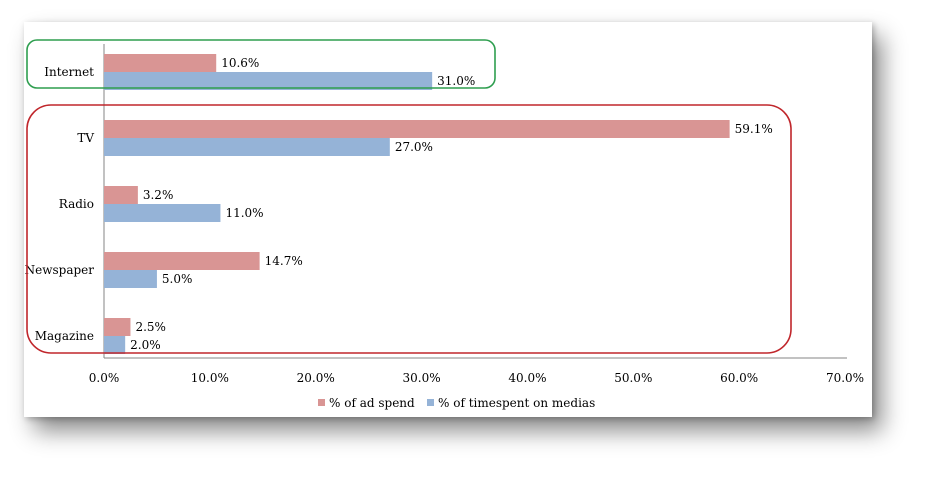 This screenshot has height=493, width=928. What do you see at coordinates (158, 195) in the screenshot?
I see `data-label-radio-series-1: 3.2%` at bounding box center [158, 195].